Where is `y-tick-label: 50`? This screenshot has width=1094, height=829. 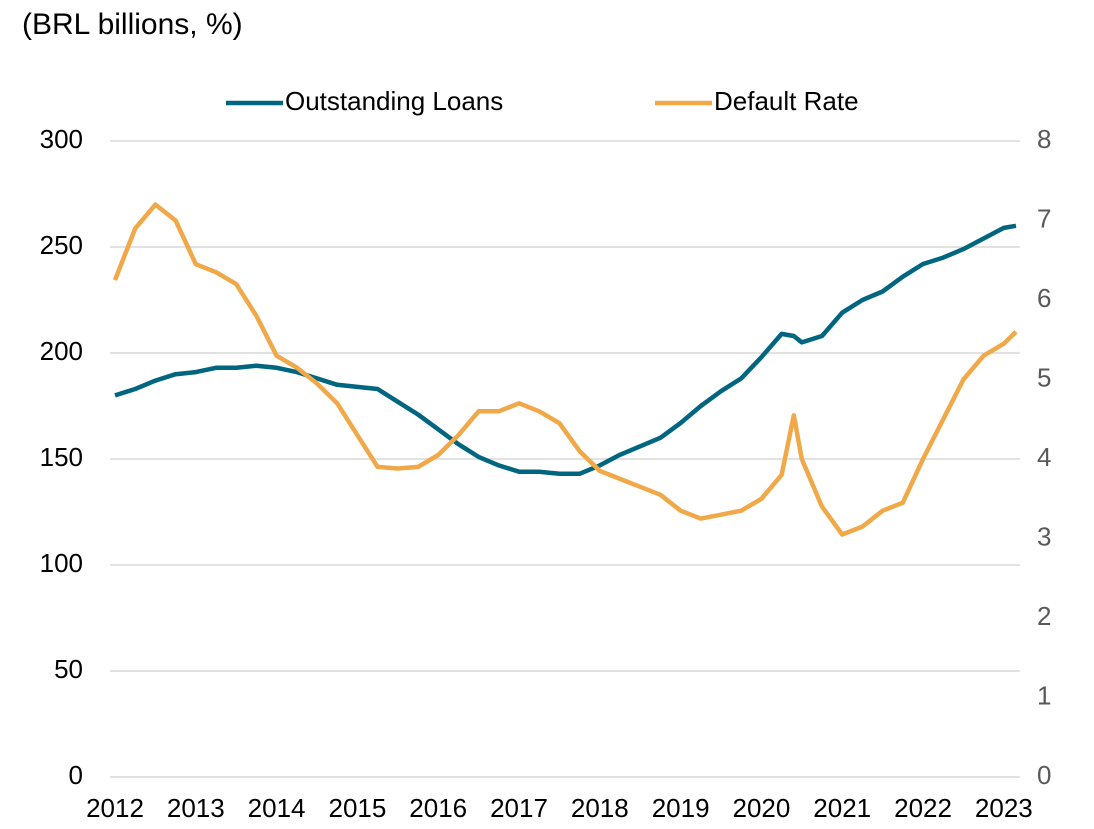 y-tick-label: 50 is located at coordinates (68, 669).